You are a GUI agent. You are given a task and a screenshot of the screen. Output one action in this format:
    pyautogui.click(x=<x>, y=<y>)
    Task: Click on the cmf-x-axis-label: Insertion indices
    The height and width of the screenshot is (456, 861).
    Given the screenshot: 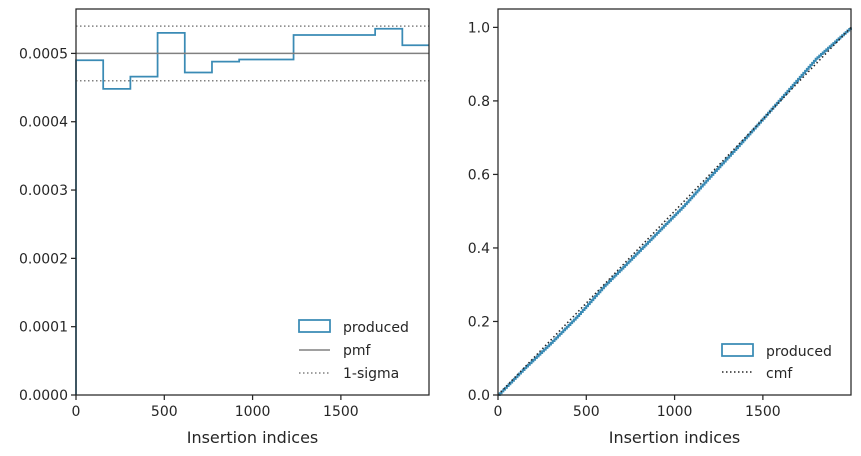 What is the action you would take?
    pyautogui.click(x=675, y=437)
    